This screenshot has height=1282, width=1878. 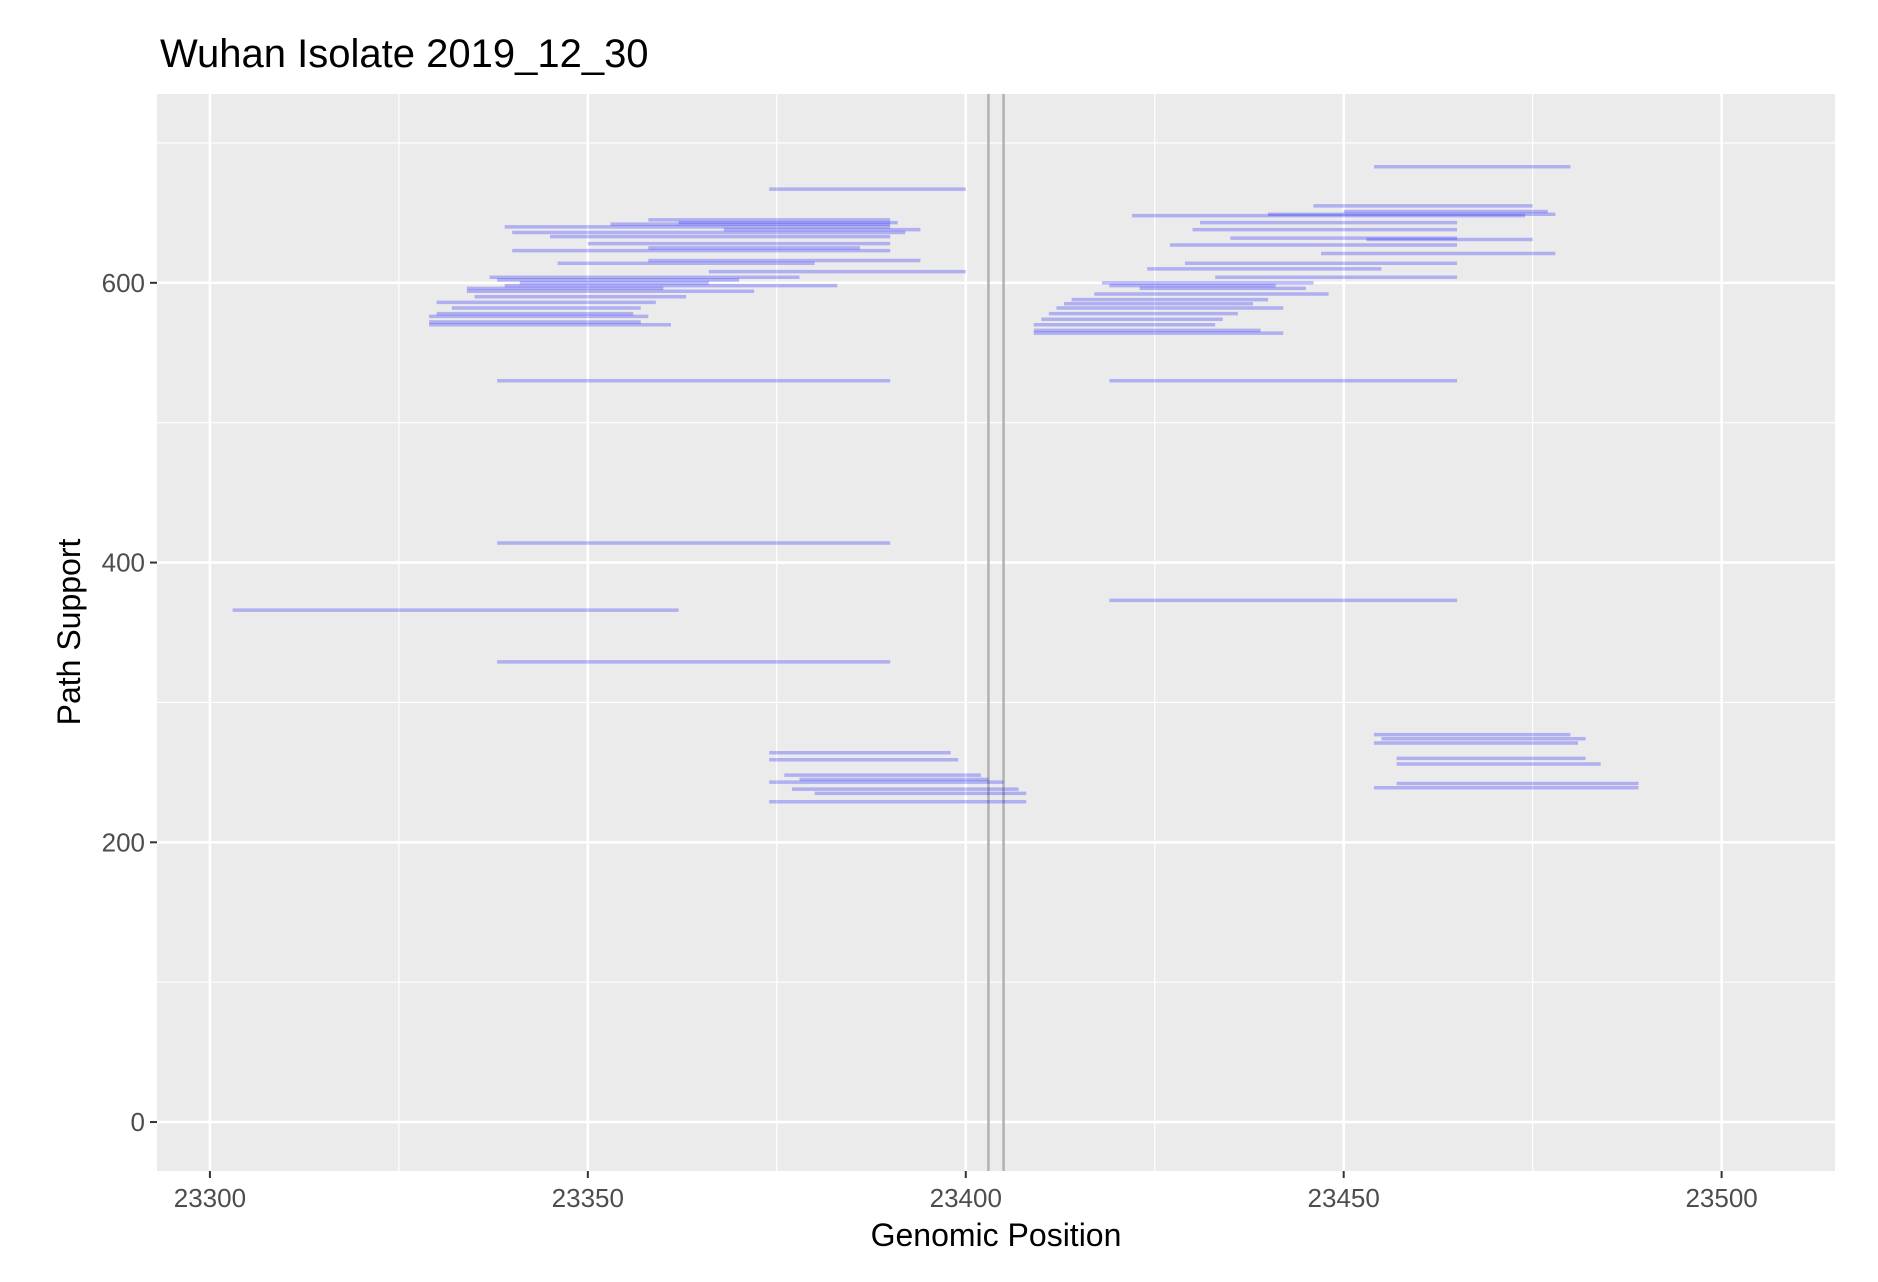 I want to click on reference-lines, so click(x=996, y=632).